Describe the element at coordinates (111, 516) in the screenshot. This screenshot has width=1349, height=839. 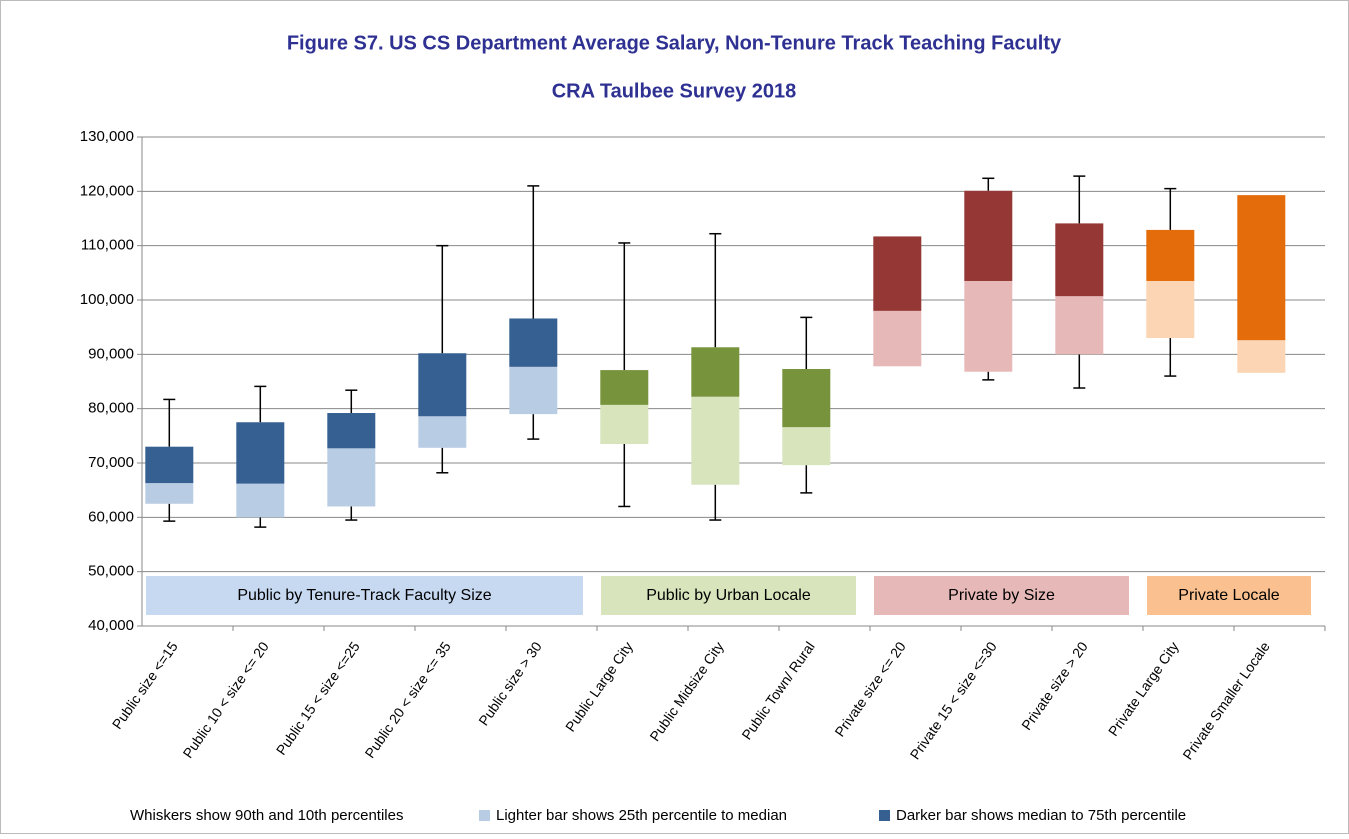
I see `y-tick-label: 60,000` at that location.